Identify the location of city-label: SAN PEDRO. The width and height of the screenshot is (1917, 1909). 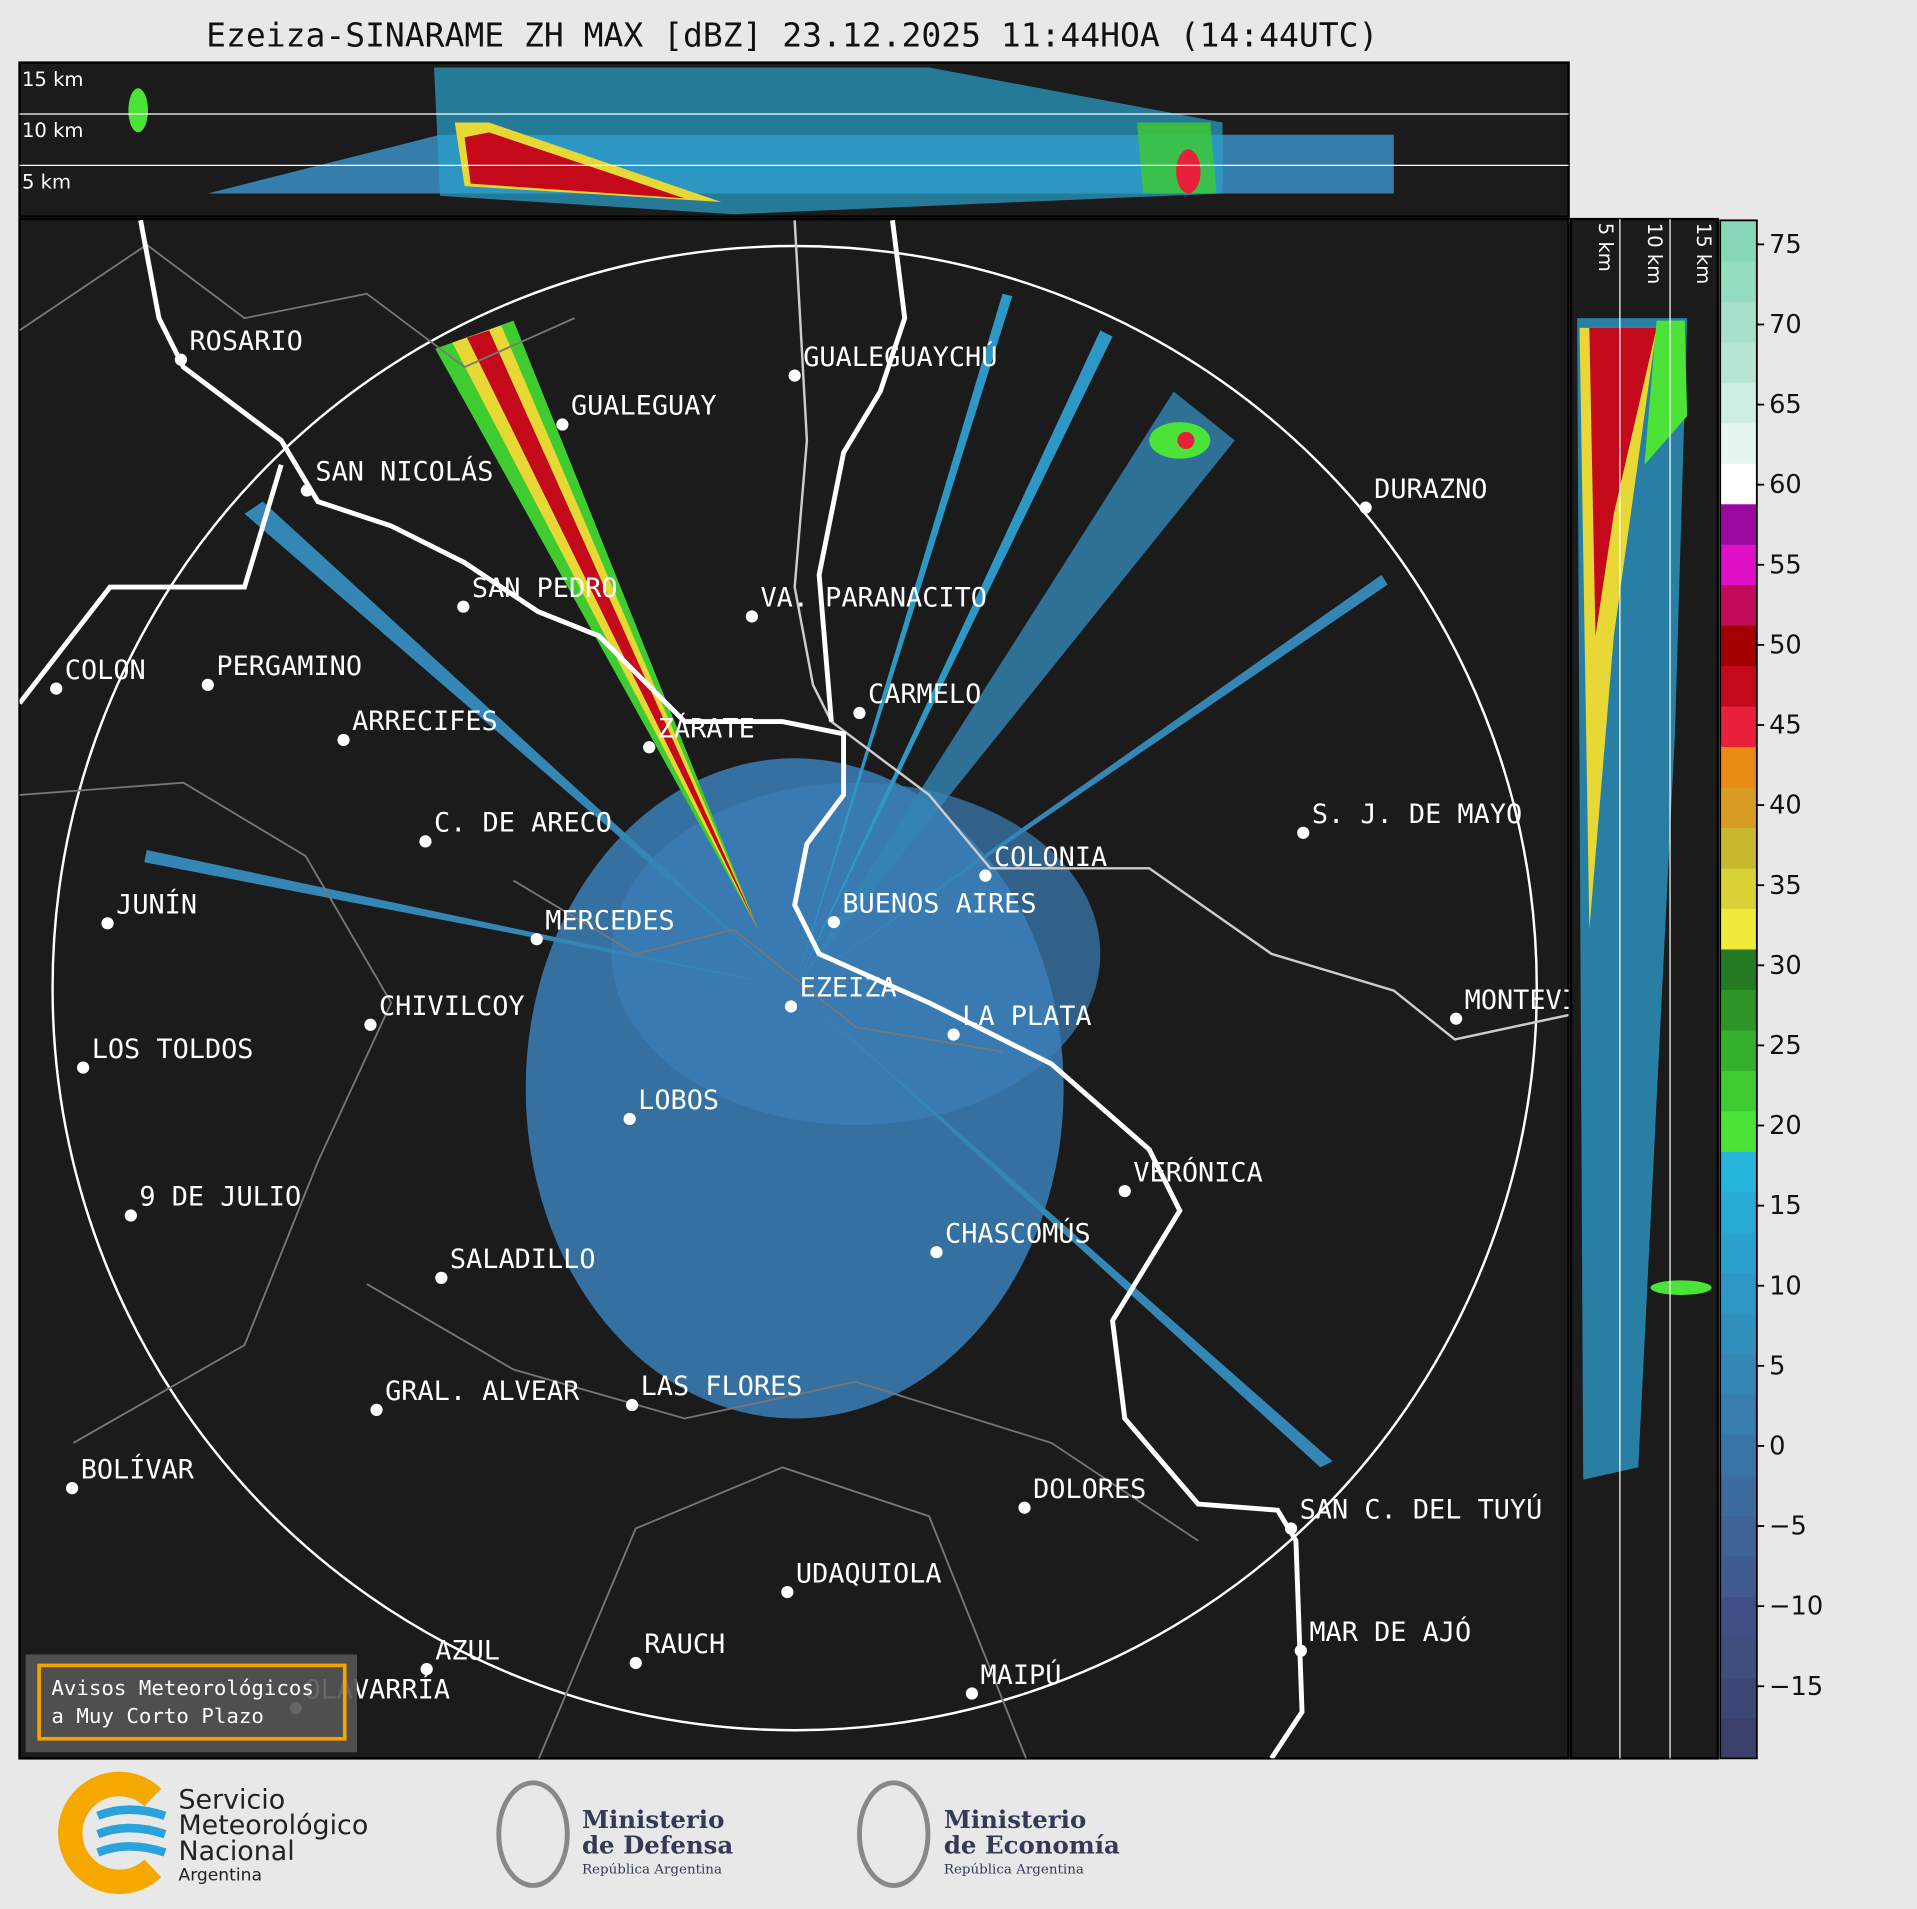
(545, 588).